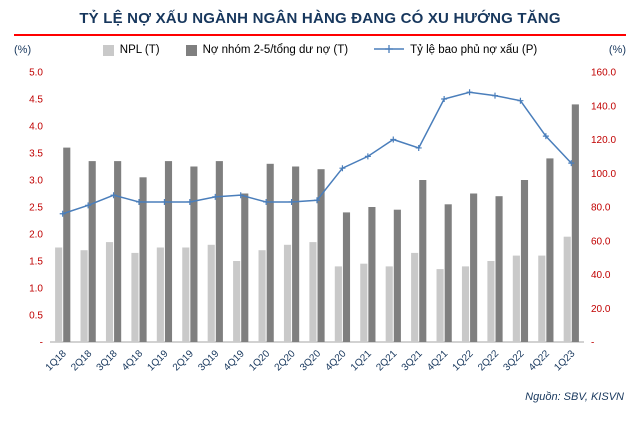  I want to click on left-axis-tick: 2.5, so click(36, 208).